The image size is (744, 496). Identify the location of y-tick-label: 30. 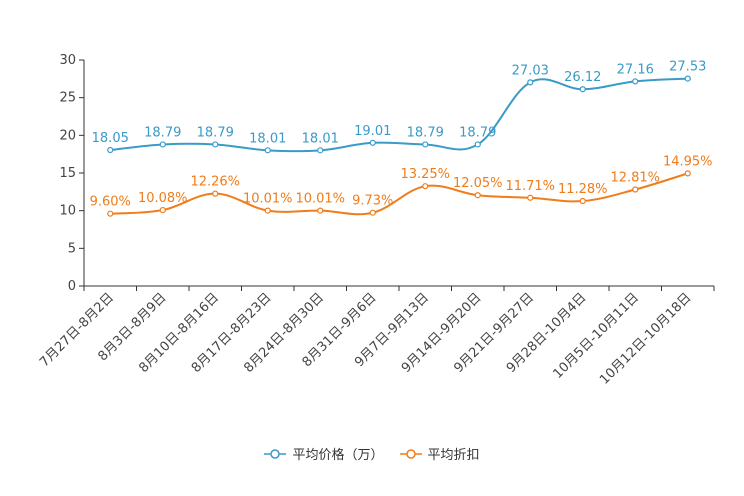
(67, 60).